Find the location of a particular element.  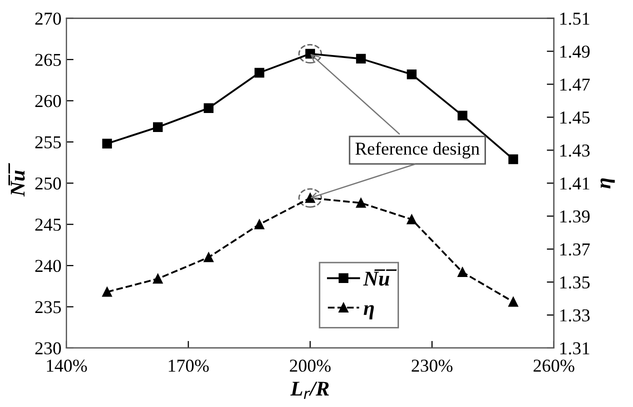

y-tick-label: 255 is located at coordinates (48, 142).